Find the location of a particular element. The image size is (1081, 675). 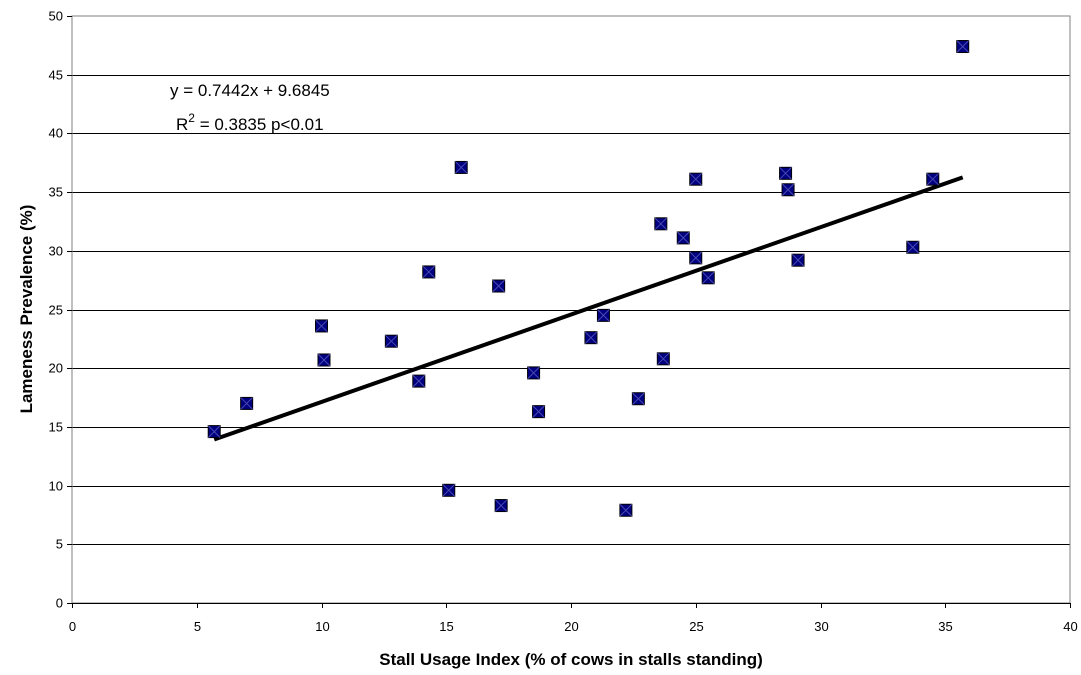

x-tick-label: 30 is located at coordinates (821, 626).